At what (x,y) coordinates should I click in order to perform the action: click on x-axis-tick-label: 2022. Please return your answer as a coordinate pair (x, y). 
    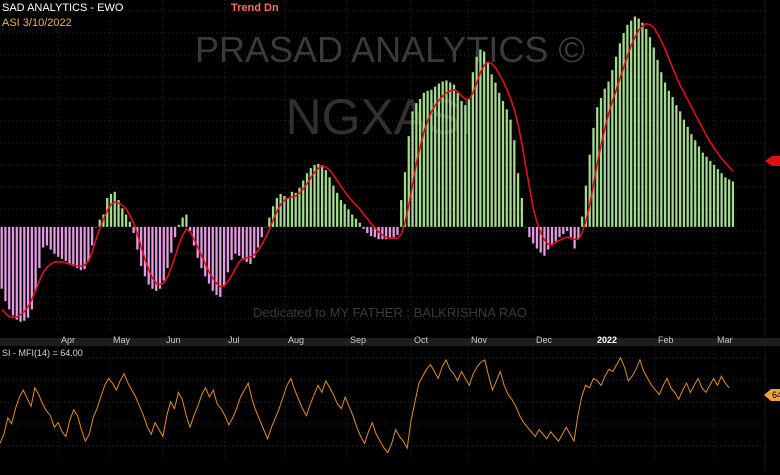
    Looking at the image, I should click on (607, 340).